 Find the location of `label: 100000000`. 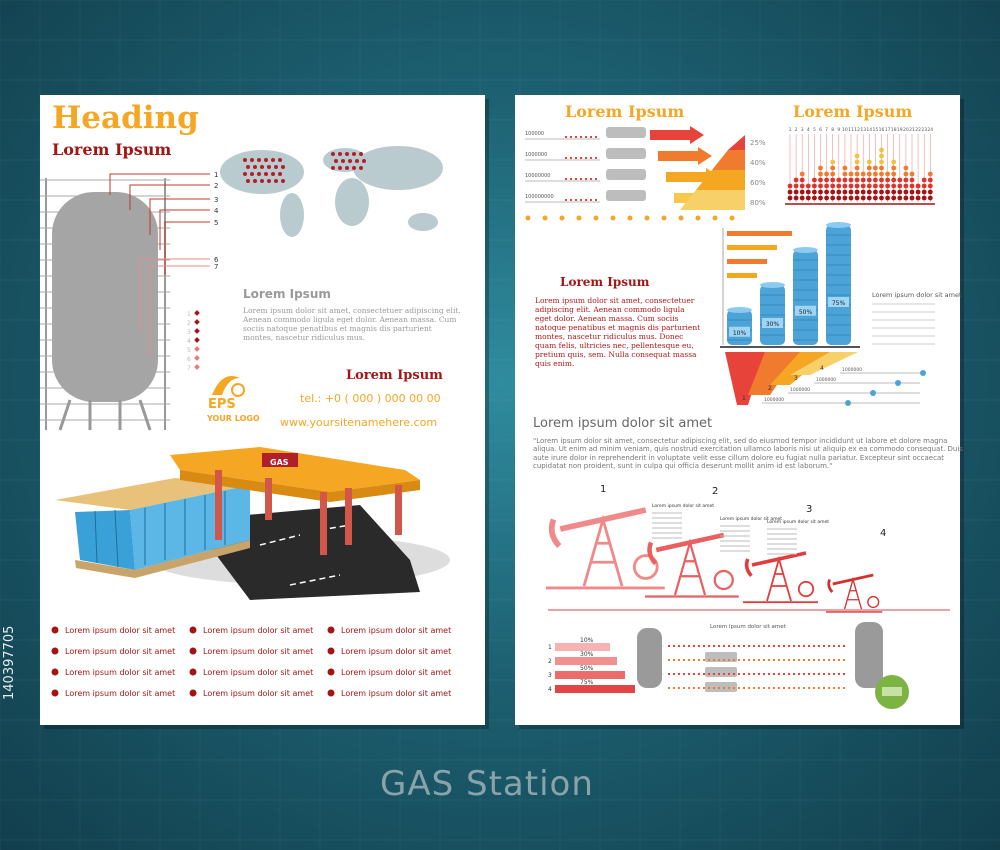

label: 100000000 is located at coordinates (539, 197).